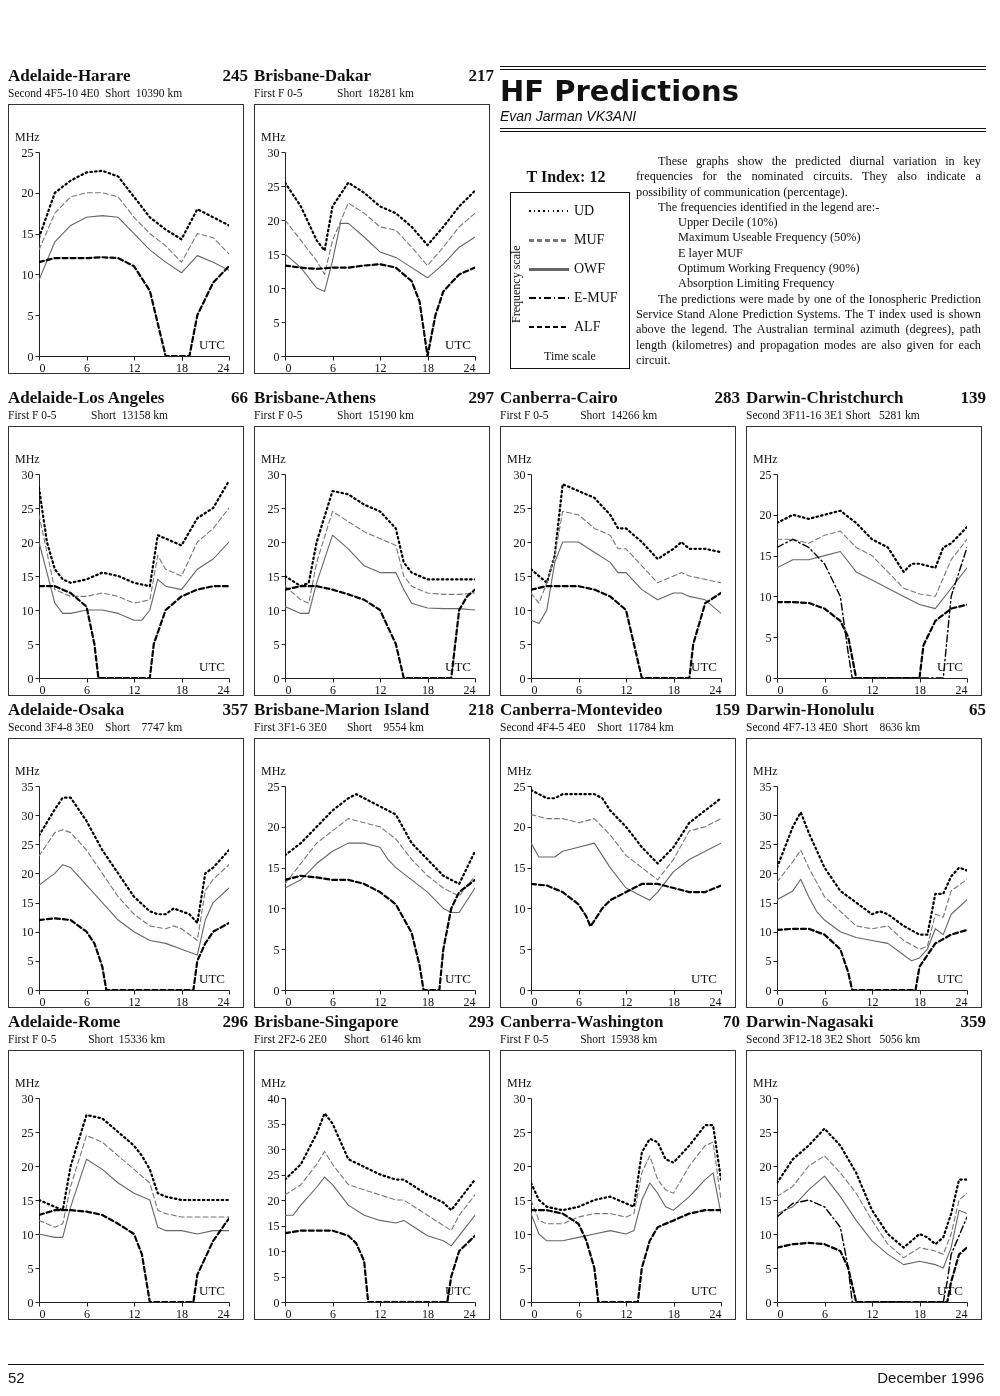 Image resolution: width=1000 pixels, height=1396 pixels. Describe the element at coordinates (579, 415) in the screenshot. I see `chart-subtitle: First F 0-5 Short 14266 km` at that location.